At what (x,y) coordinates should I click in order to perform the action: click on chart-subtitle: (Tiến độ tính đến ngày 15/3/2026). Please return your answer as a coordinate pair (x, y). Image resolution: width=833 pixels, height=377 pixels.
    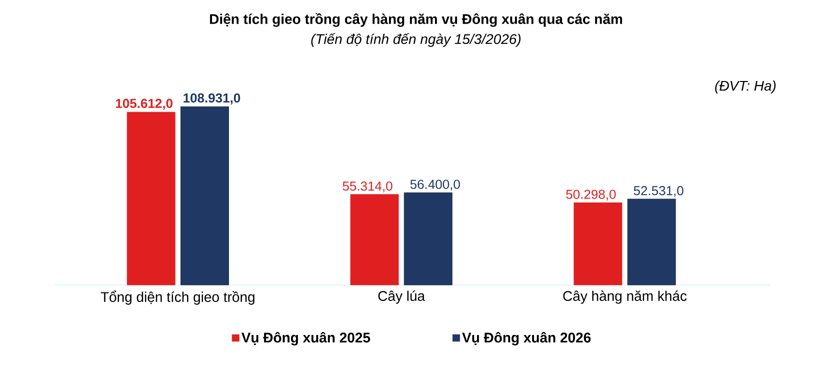
    Looking at the image, I should click on (416, 40).